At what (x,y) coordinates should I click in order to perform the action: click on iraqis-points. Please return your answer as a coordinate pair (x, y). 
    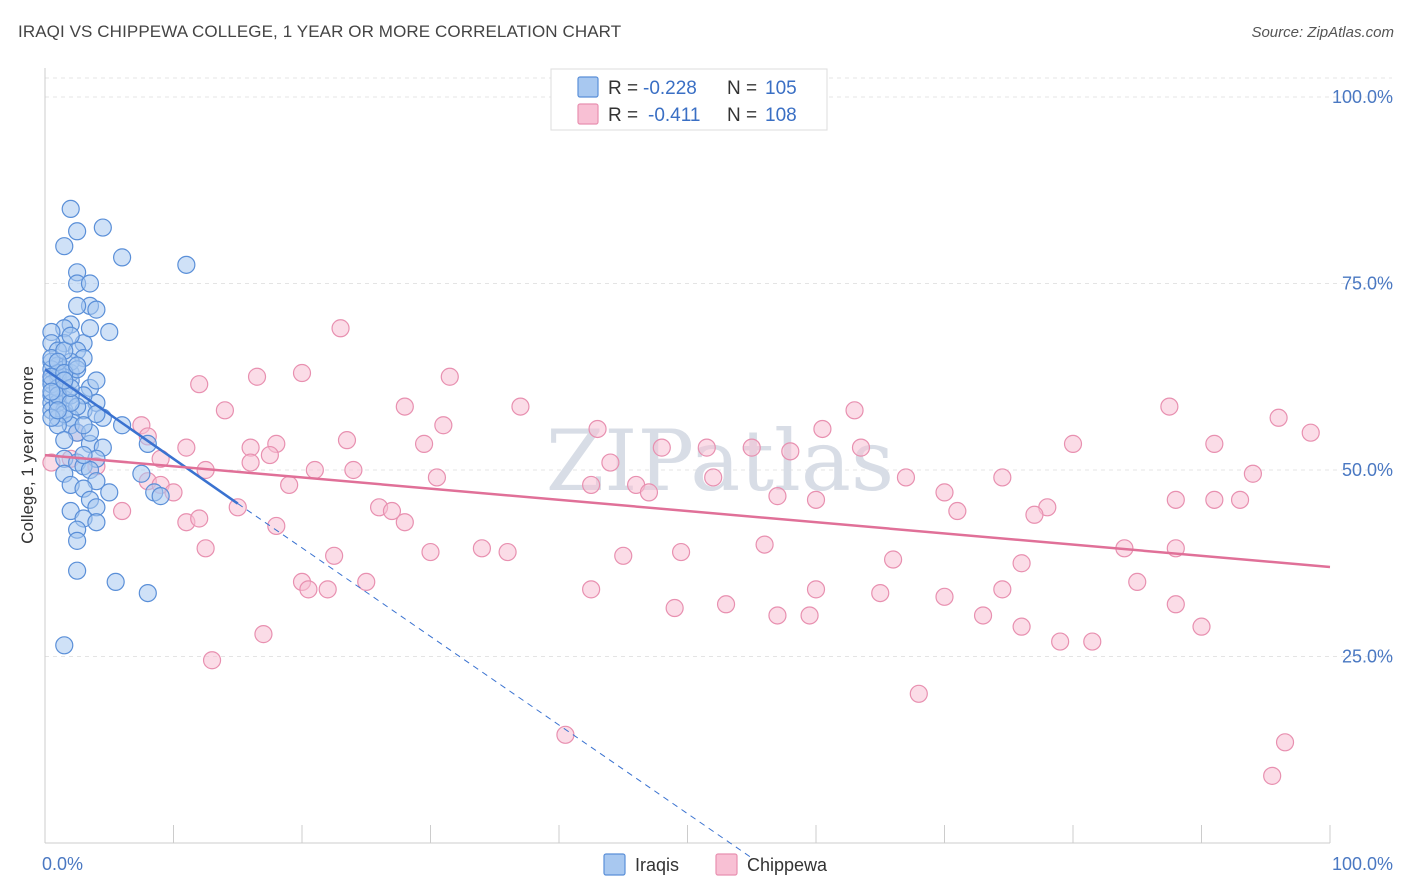
    Looking at the image, I should click on (119, 427).